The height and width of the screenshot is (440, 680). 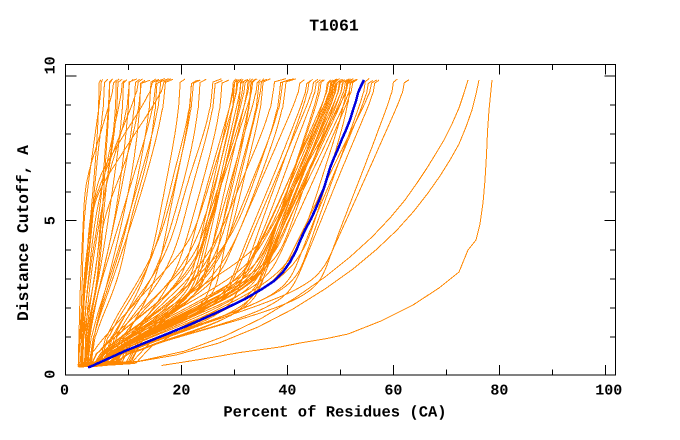 I want to click on svg-text: 80, so click(x=499, y=390).